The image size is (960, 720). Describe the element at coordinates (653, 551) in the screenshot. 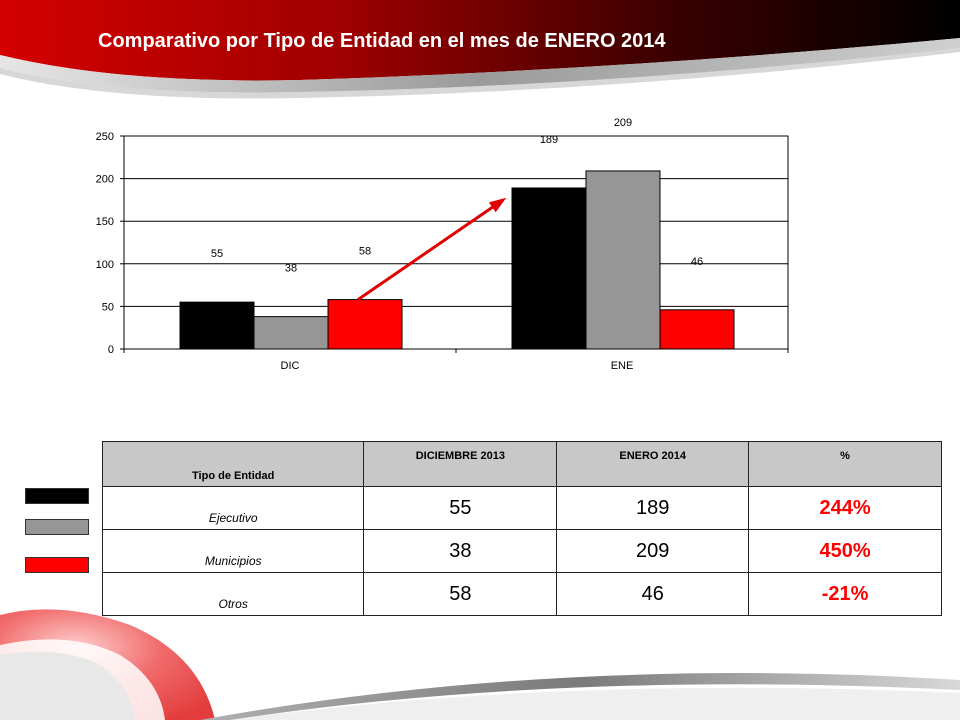

I see `row-ene-value: 209` at that location.